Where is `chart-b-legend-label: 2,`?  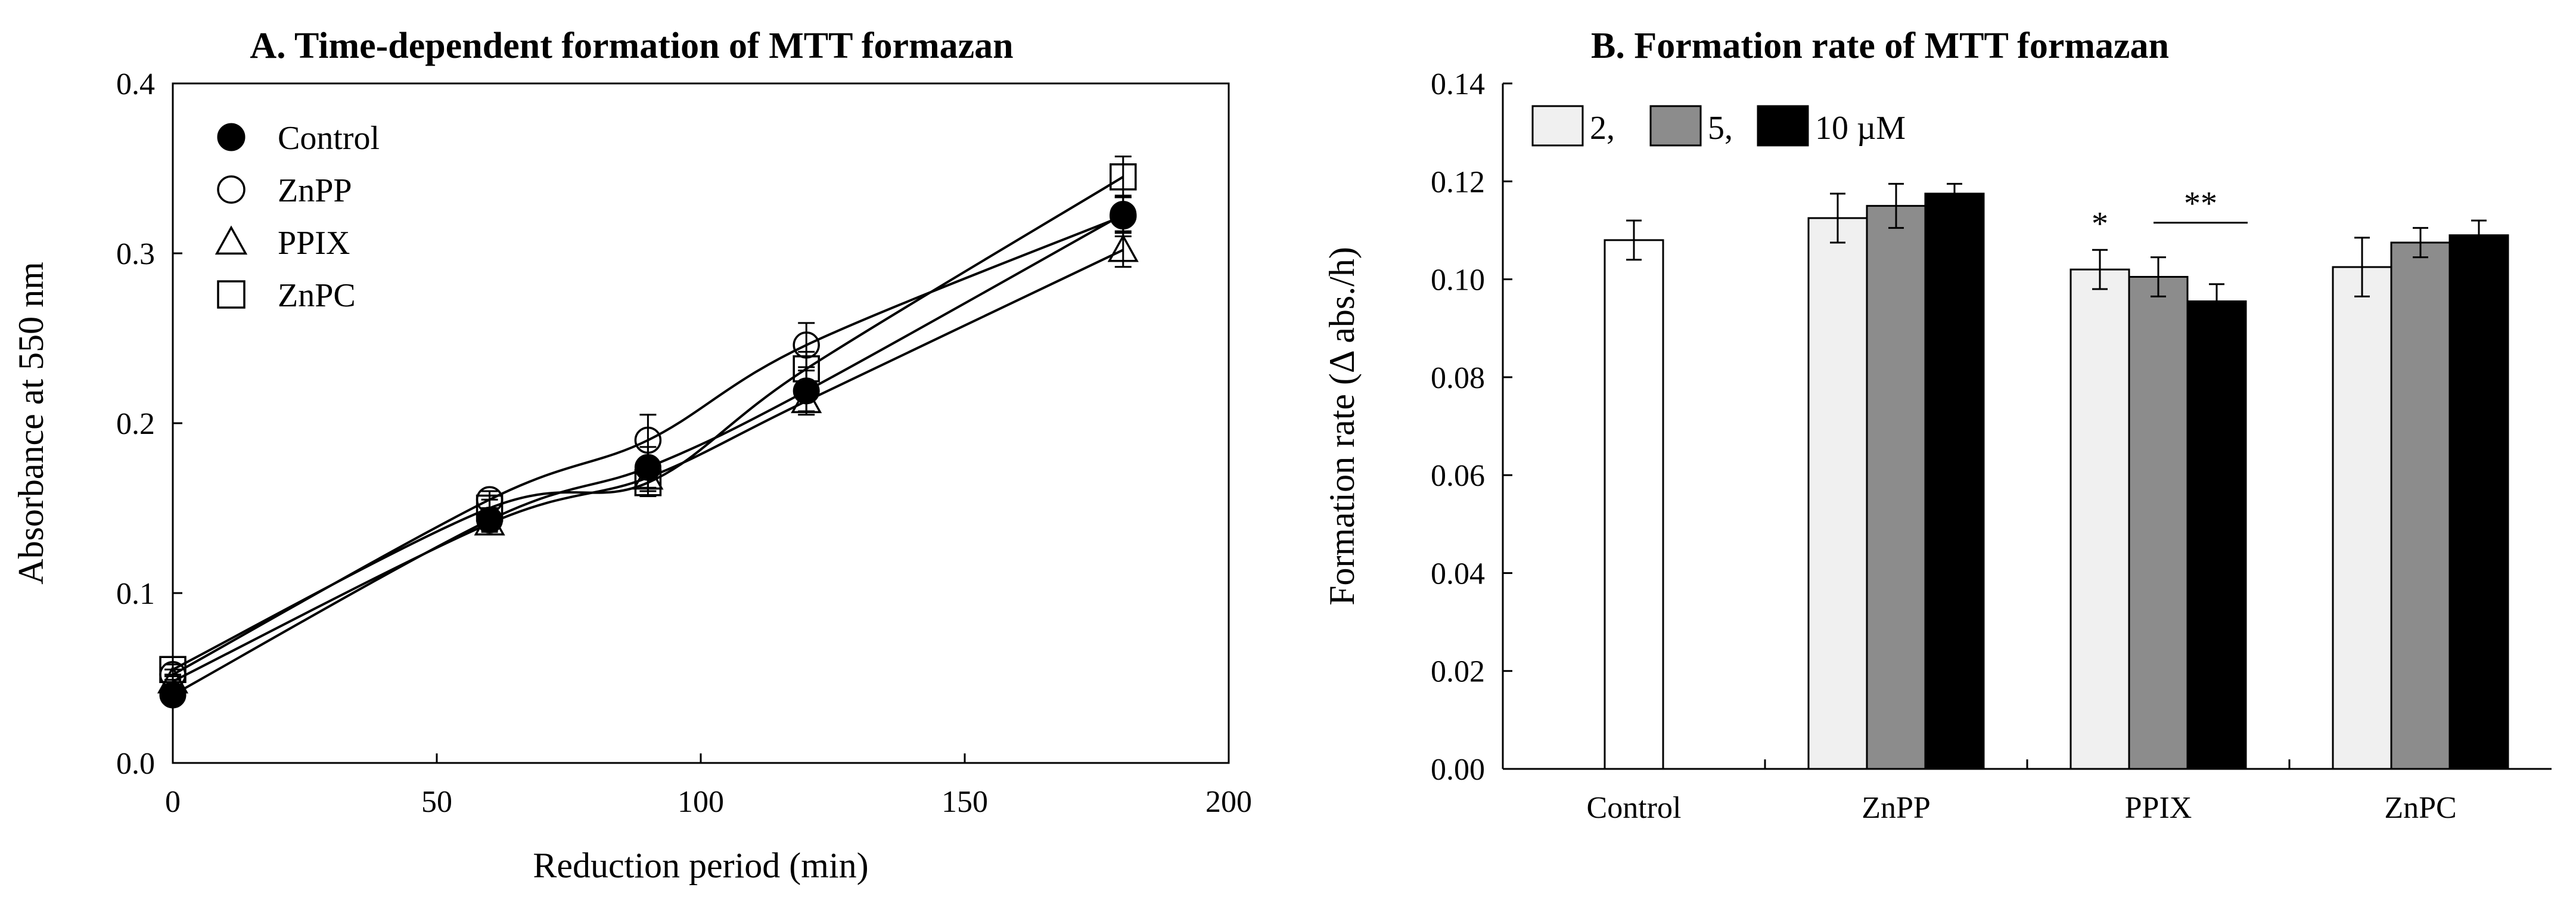 chart-b-legend-label: 2, is located at coordinates (1603, 128).